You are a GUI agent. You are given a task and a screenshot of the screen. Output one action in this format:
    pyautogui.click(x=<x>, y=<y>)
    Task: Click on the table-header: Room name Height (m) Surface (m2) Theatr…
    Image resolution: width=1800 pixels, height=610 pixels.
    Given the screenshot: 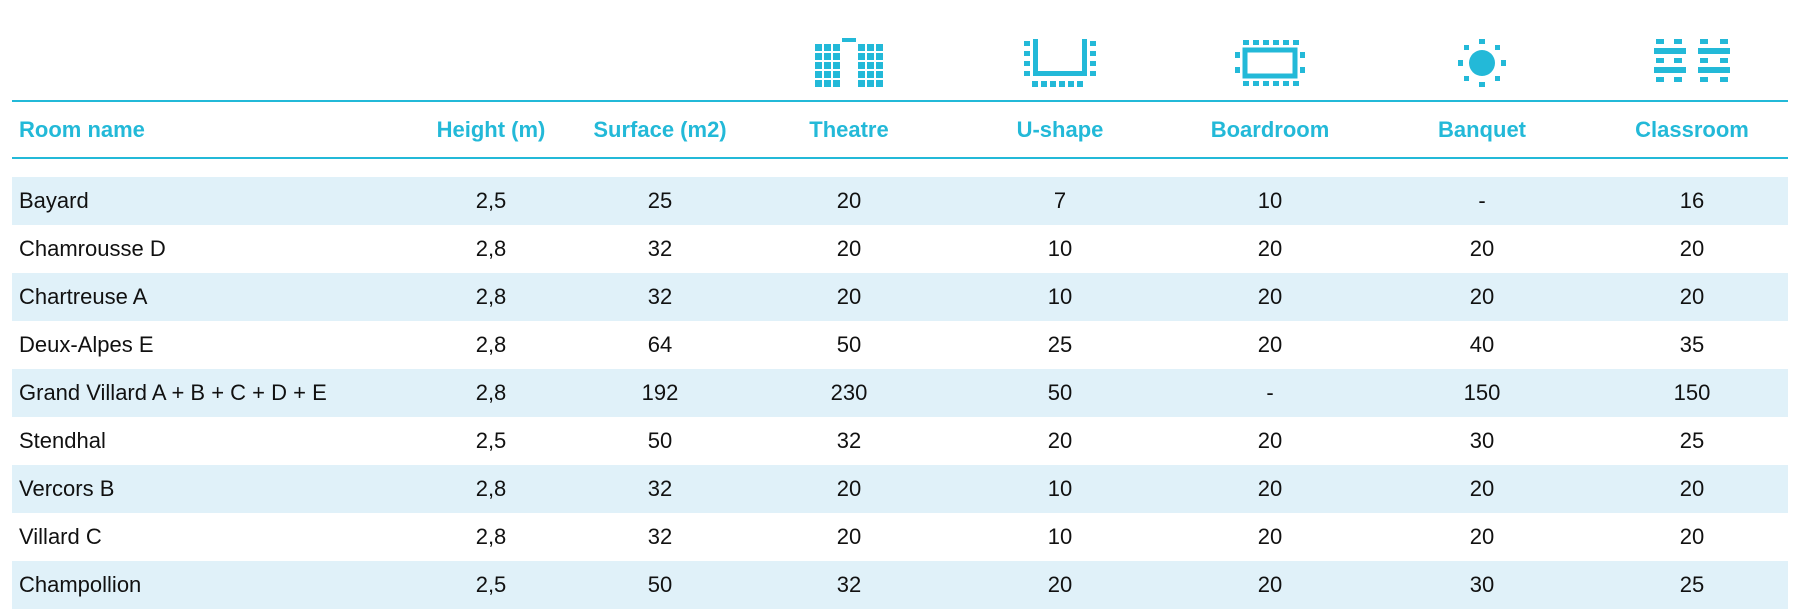 What is the action you would take?
    pyautogui.click(x=900, y=130)
    